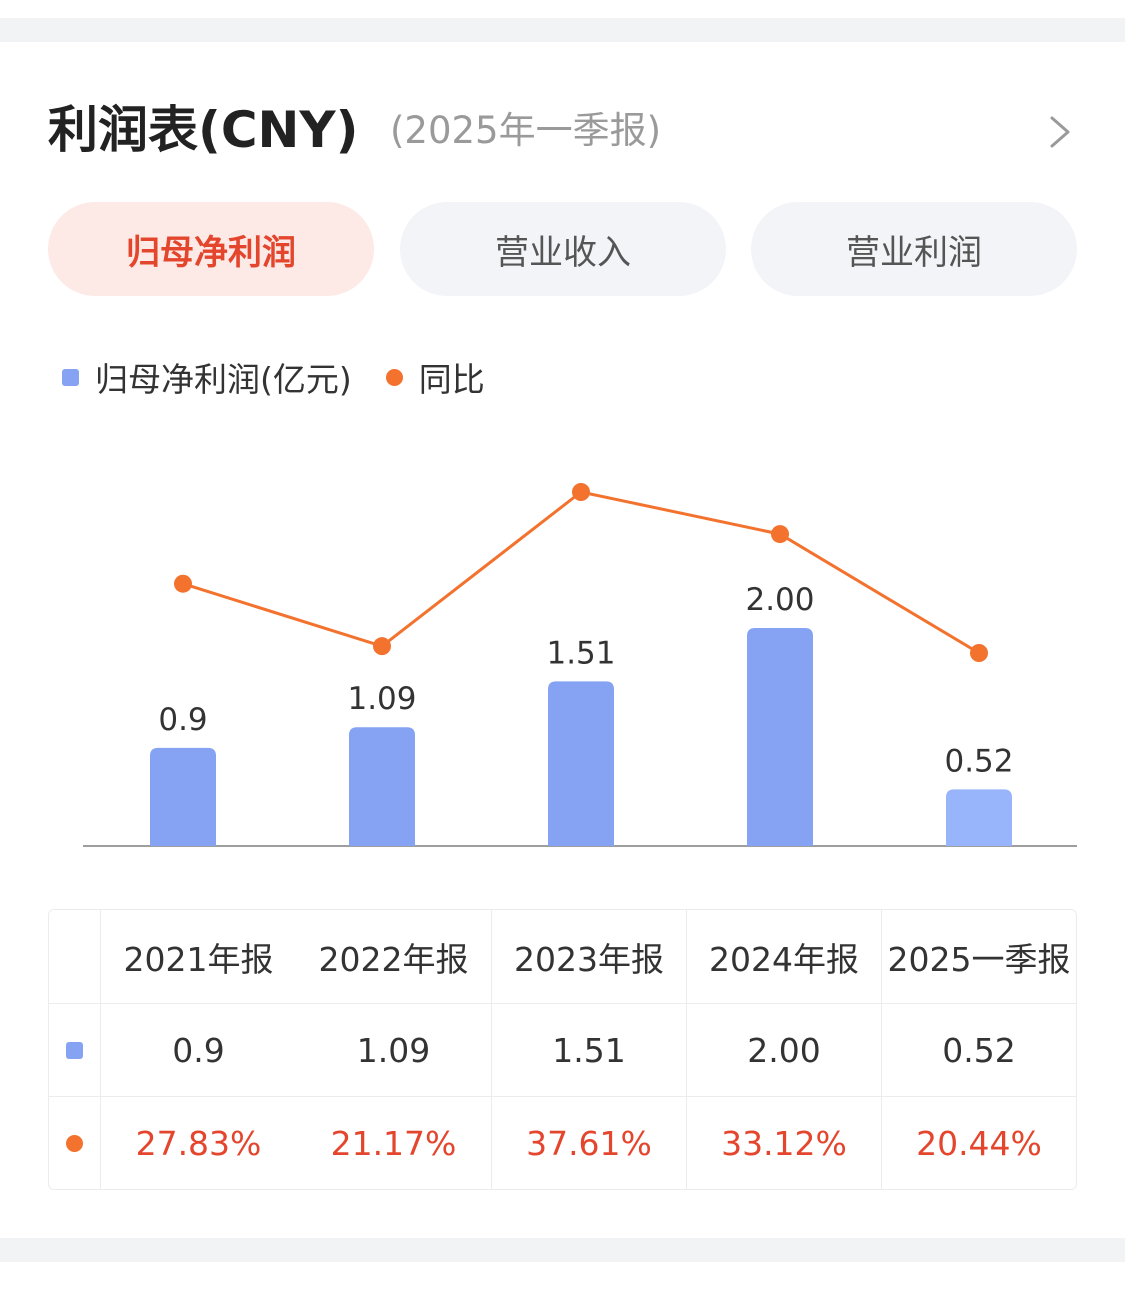 Image resolution: width=1125 pixels, height=1289 pixels. I want to click on table-cell: 0.52, so click(978, 1050).